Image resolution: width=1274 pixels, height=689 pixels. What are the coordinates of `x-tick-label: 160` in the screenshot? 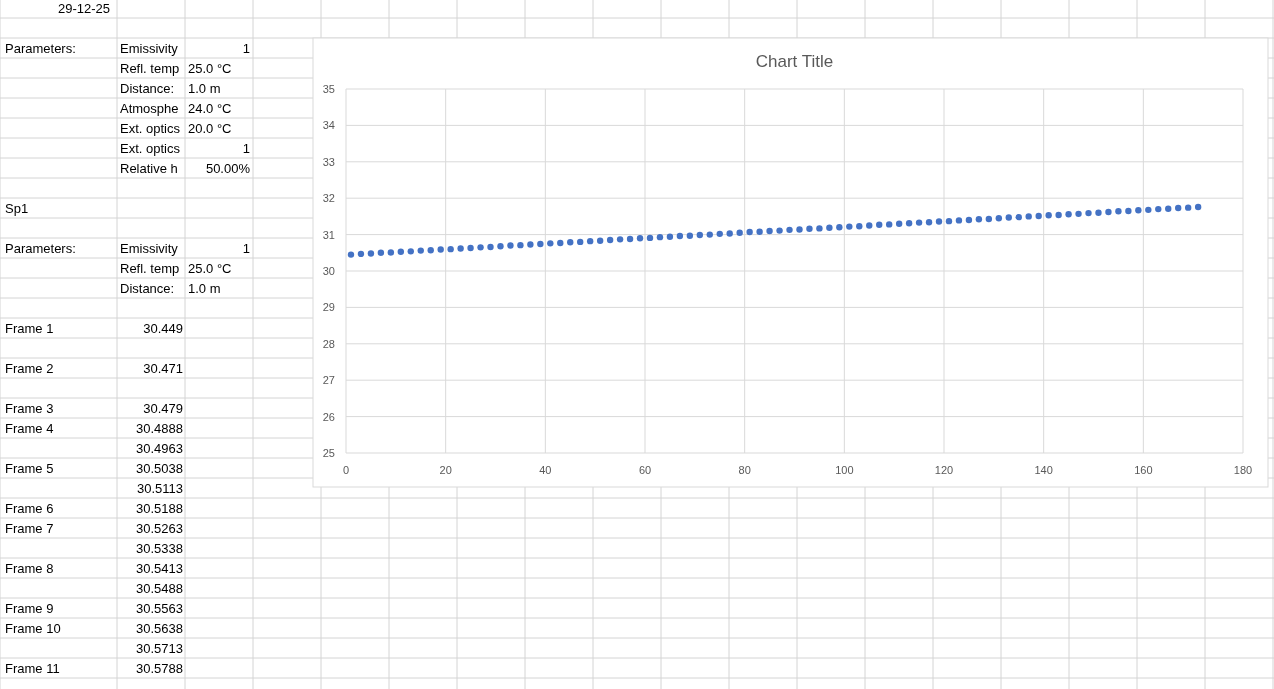 It's located at (1143, 470).